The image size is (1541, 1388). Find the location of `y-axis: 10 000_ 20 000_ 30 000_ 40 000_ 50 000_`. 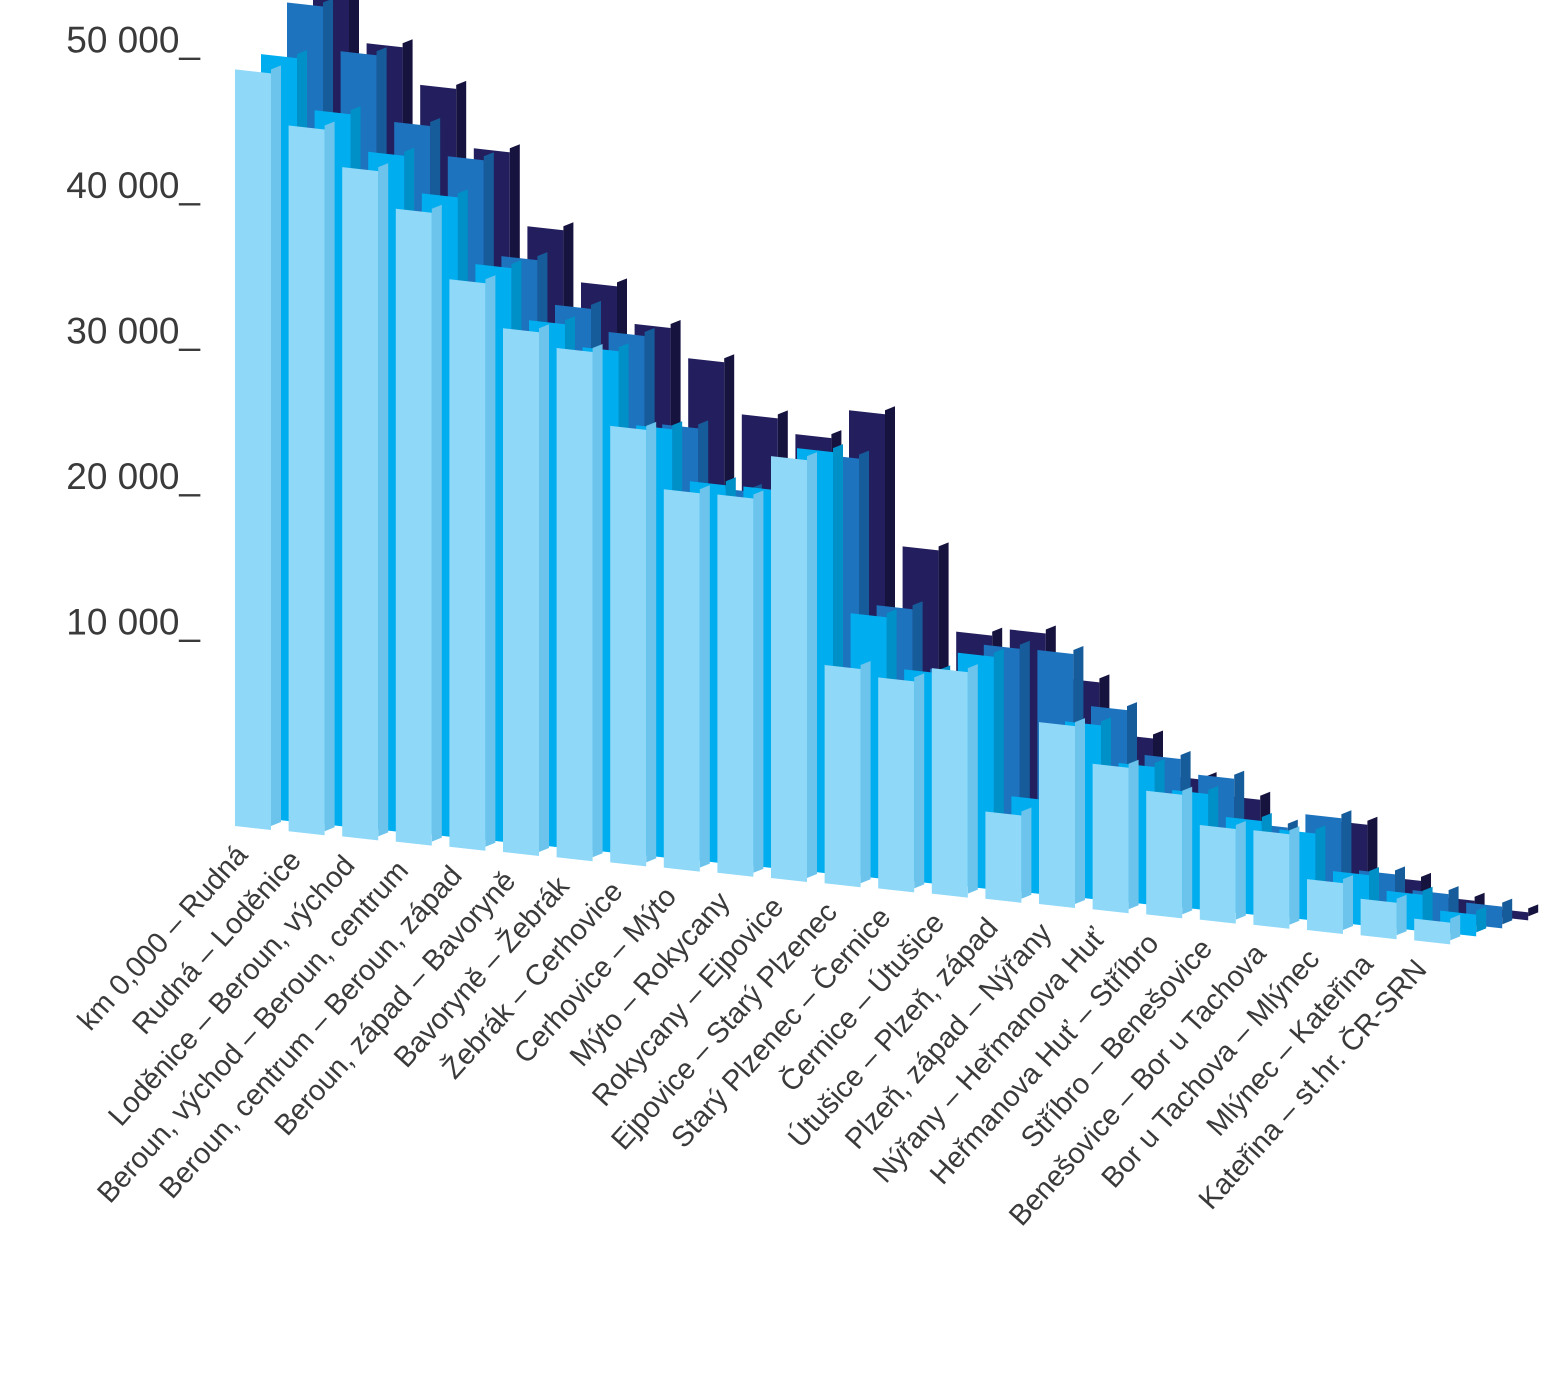

y-axis: 10 000_ 20 000_ 30 000_ 40 000_ 50 000_ is located at coordinates (133, 330).